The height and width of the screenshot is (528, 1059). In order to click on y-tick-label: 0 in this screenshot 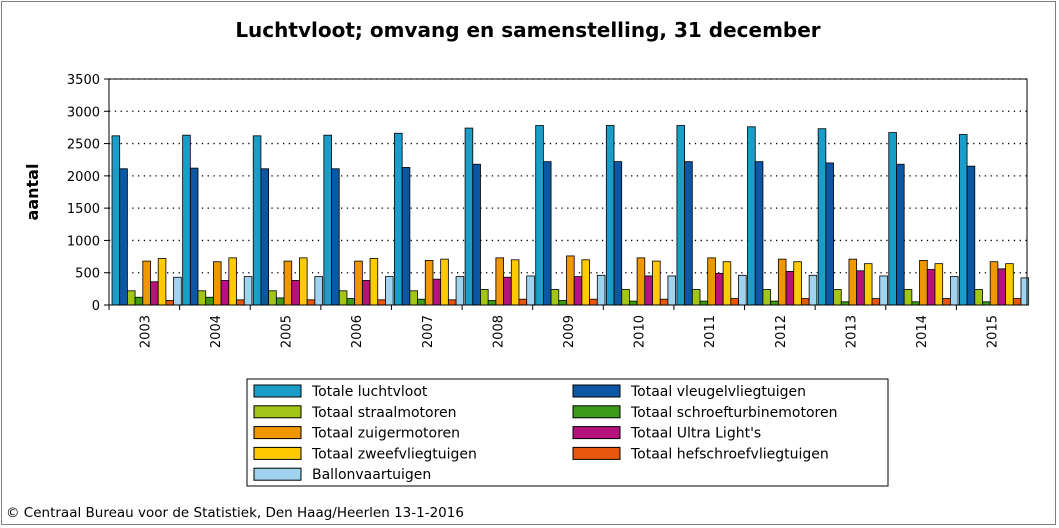, I will do `click(96, 306)`.